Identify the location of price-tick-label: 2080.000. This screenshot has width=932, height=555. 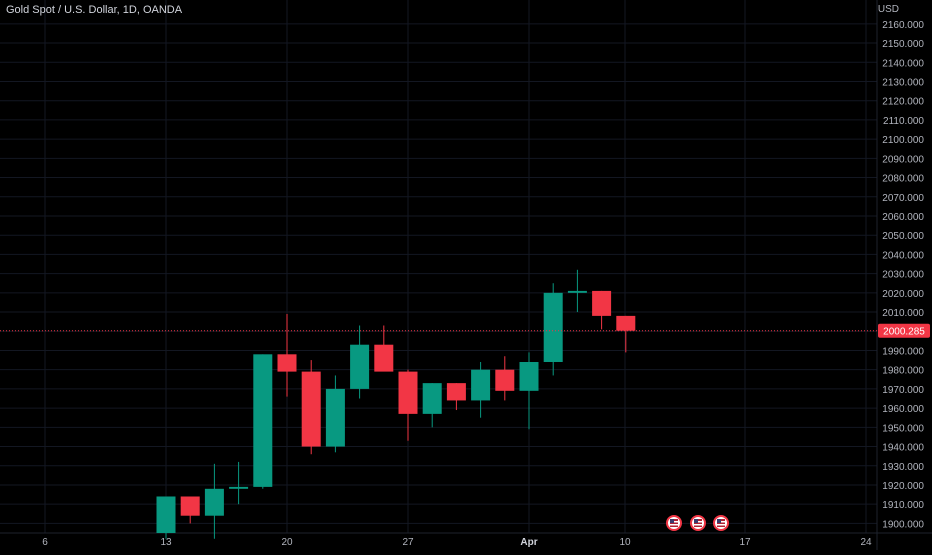
(903, 179).